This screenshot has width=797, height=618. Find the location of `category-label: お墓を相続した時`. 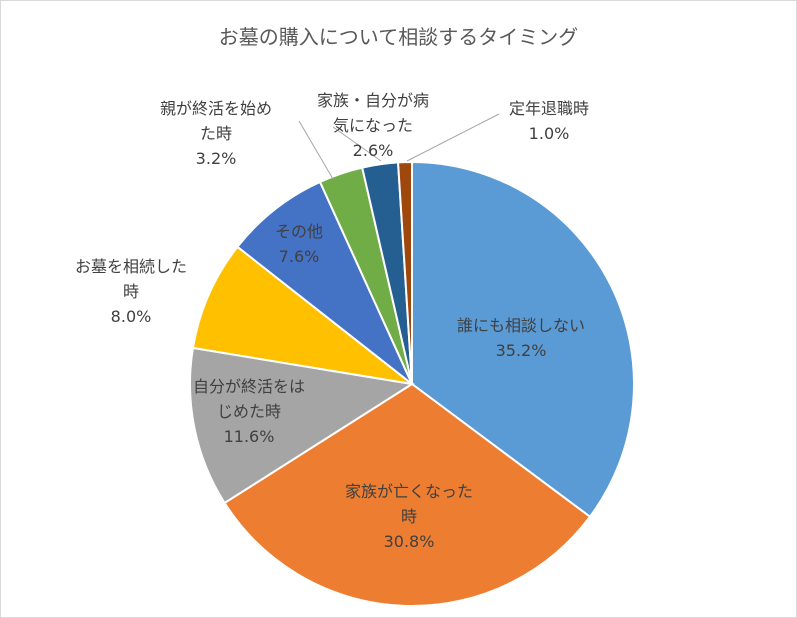

category-label: お墓を相続した時 is located at coordinates (130, 279).